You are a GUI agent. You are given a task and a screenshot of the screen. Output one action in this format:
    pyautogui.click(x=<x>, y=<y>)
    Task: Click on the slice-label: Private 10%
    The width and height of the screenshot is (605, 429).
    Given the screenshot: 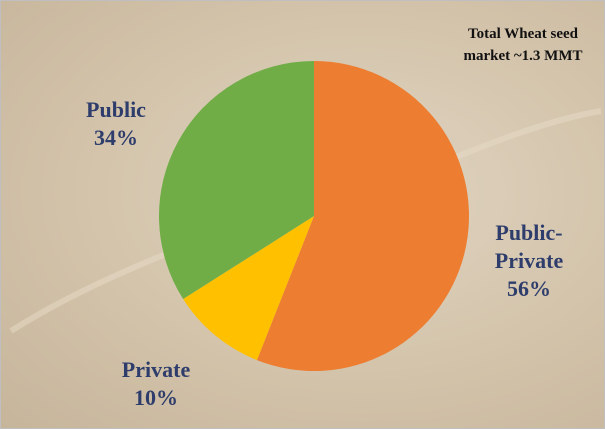 What is the action you would take?
    pyautogui.click(x=156, y=384)
    